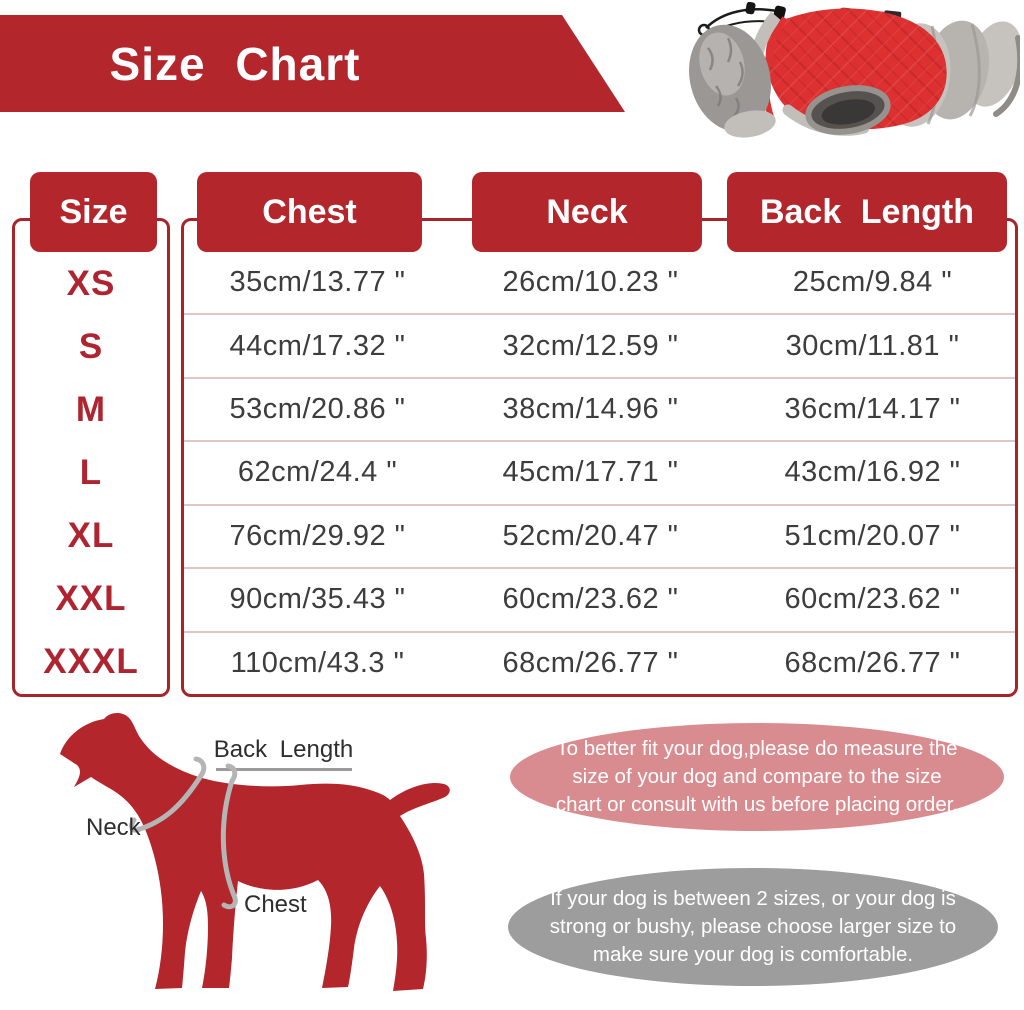  I want to click on diagram-neck-label: Neck, so click(113, 827).